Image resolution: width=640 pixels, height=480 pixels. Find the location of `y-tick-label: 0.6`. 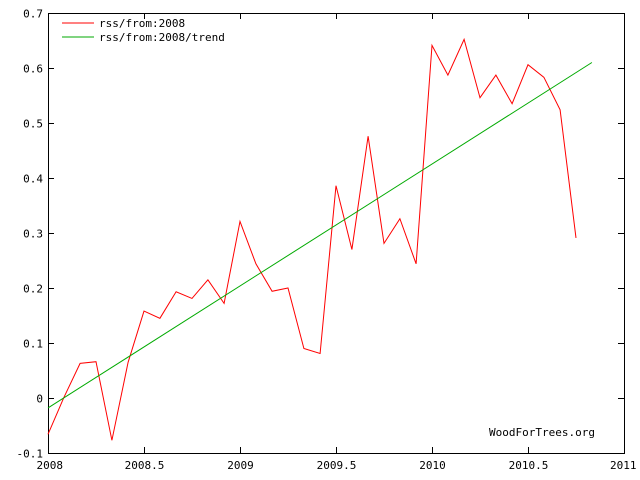

y-tick-label: 0.6 is located at coordinates (33, 69).